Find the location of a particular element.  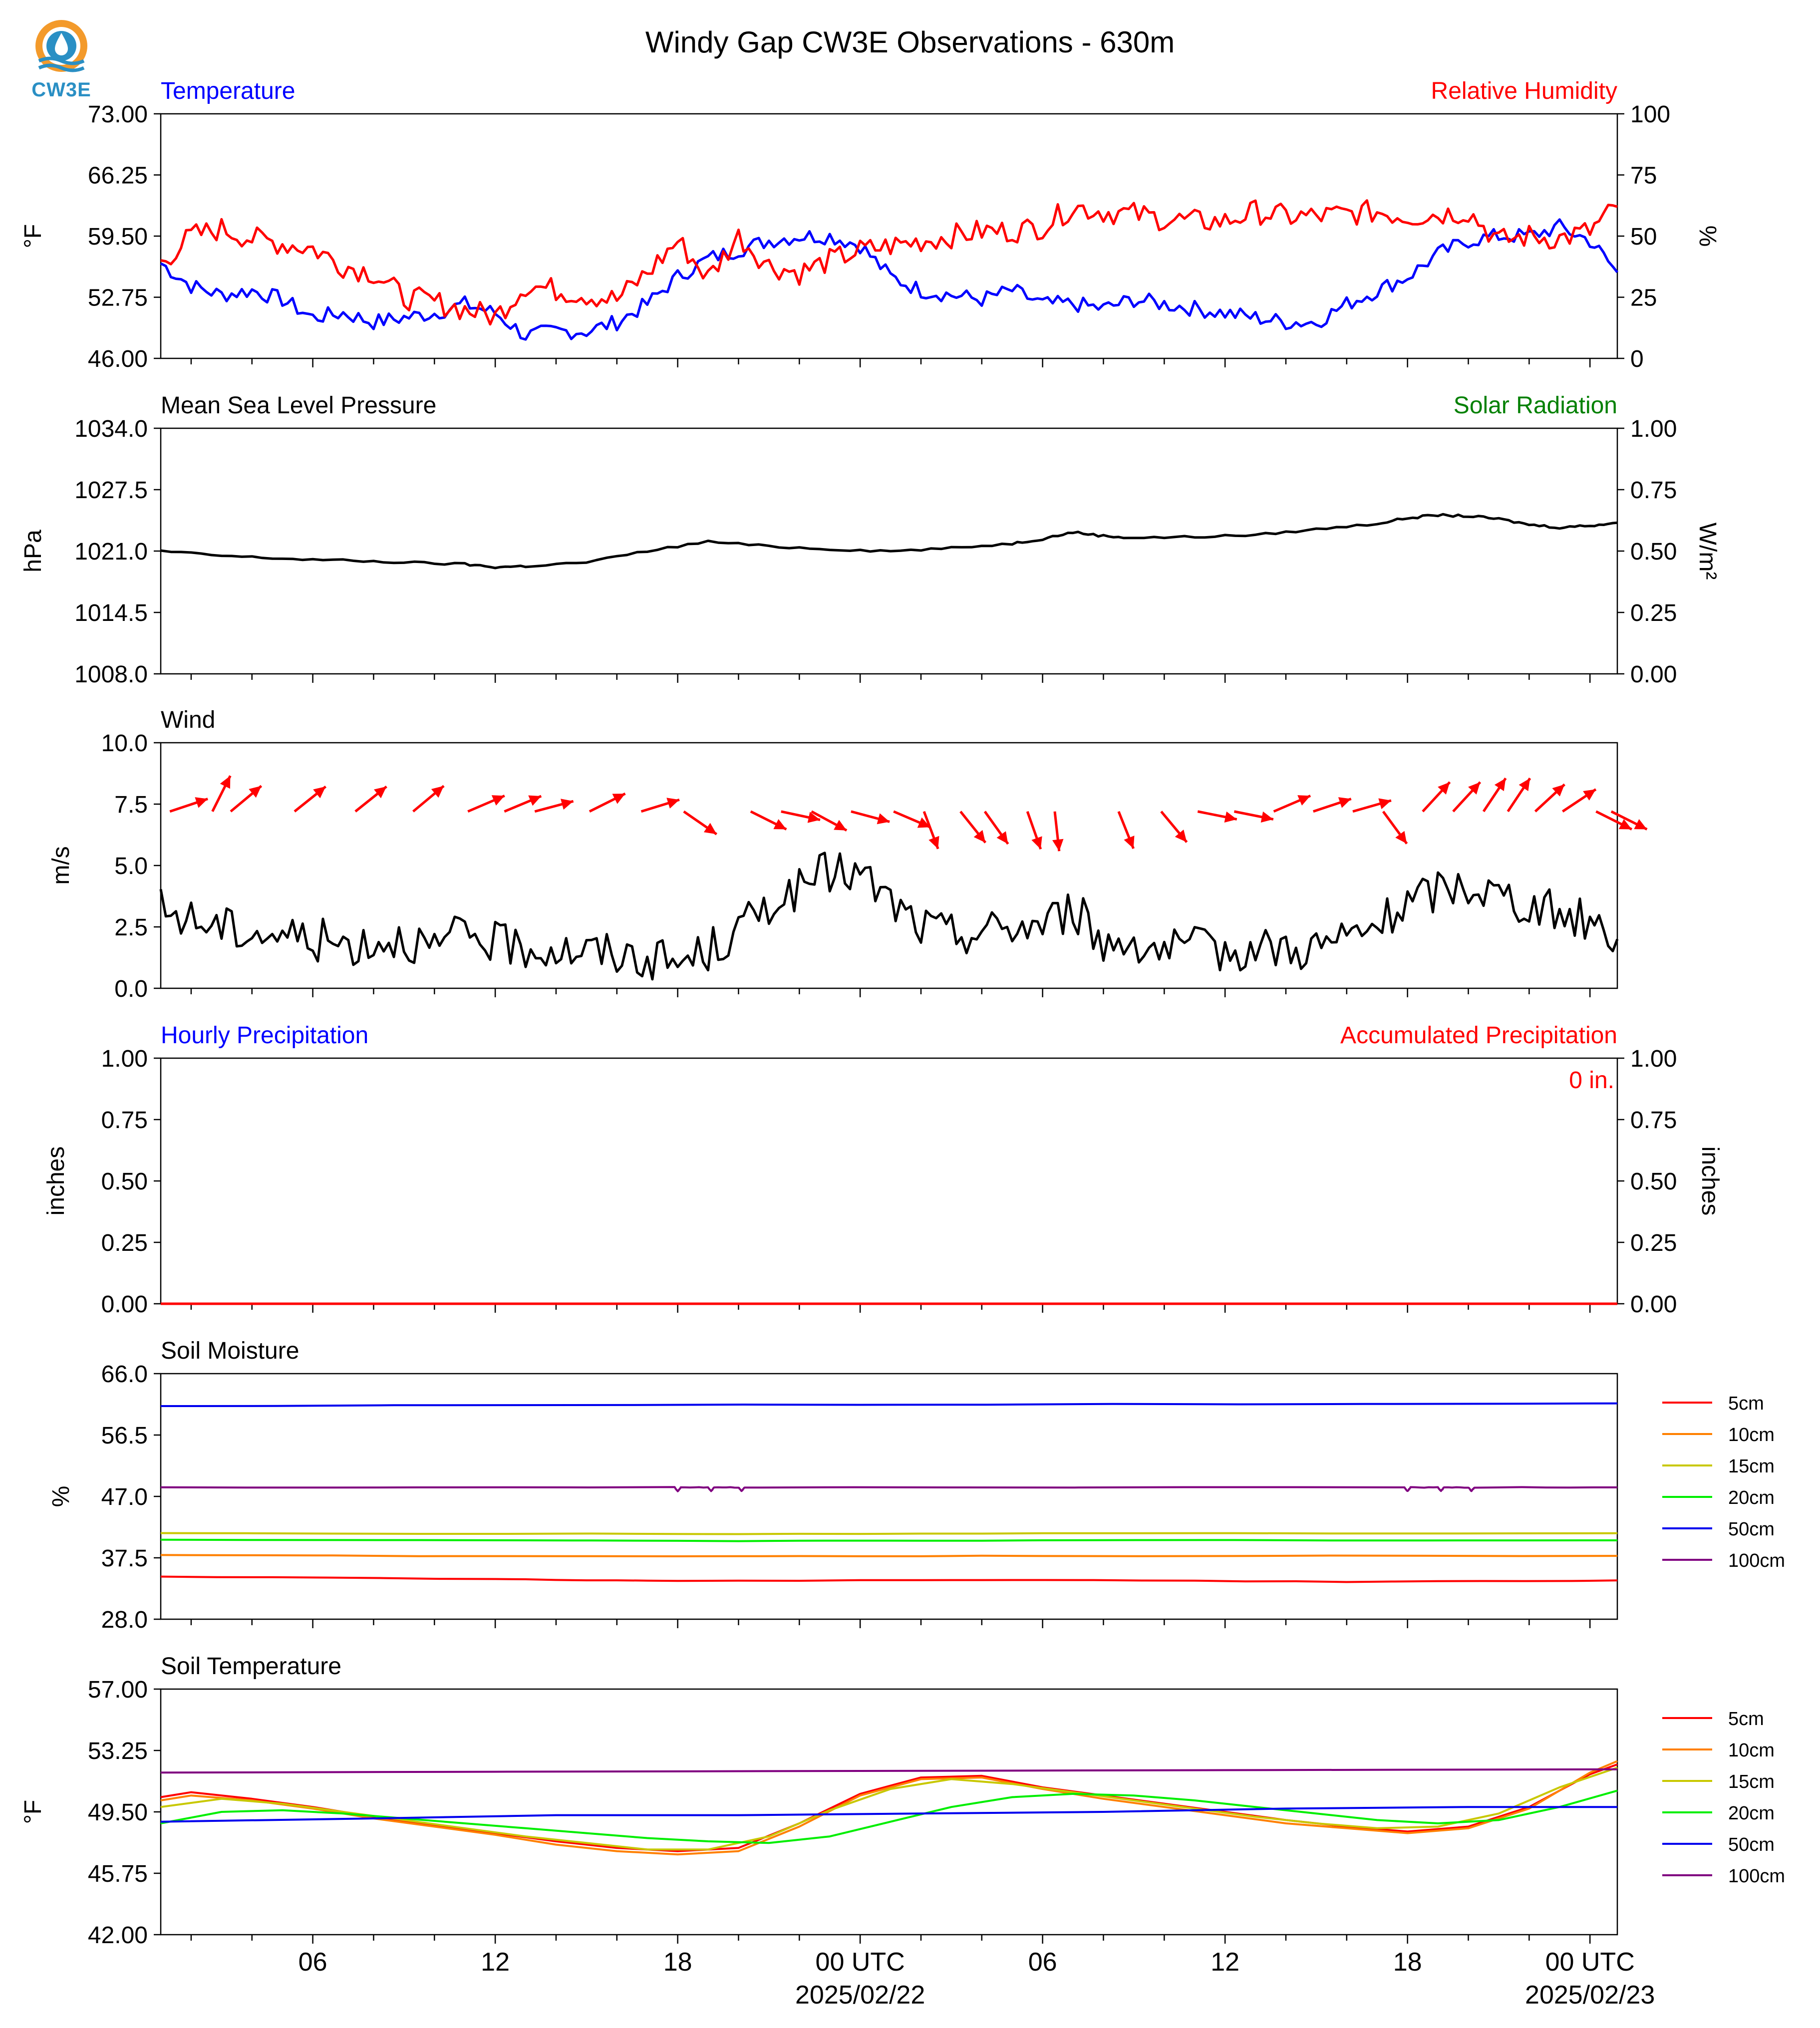

y-tick-label-right: 0 is located at coordinates (1637, 359).